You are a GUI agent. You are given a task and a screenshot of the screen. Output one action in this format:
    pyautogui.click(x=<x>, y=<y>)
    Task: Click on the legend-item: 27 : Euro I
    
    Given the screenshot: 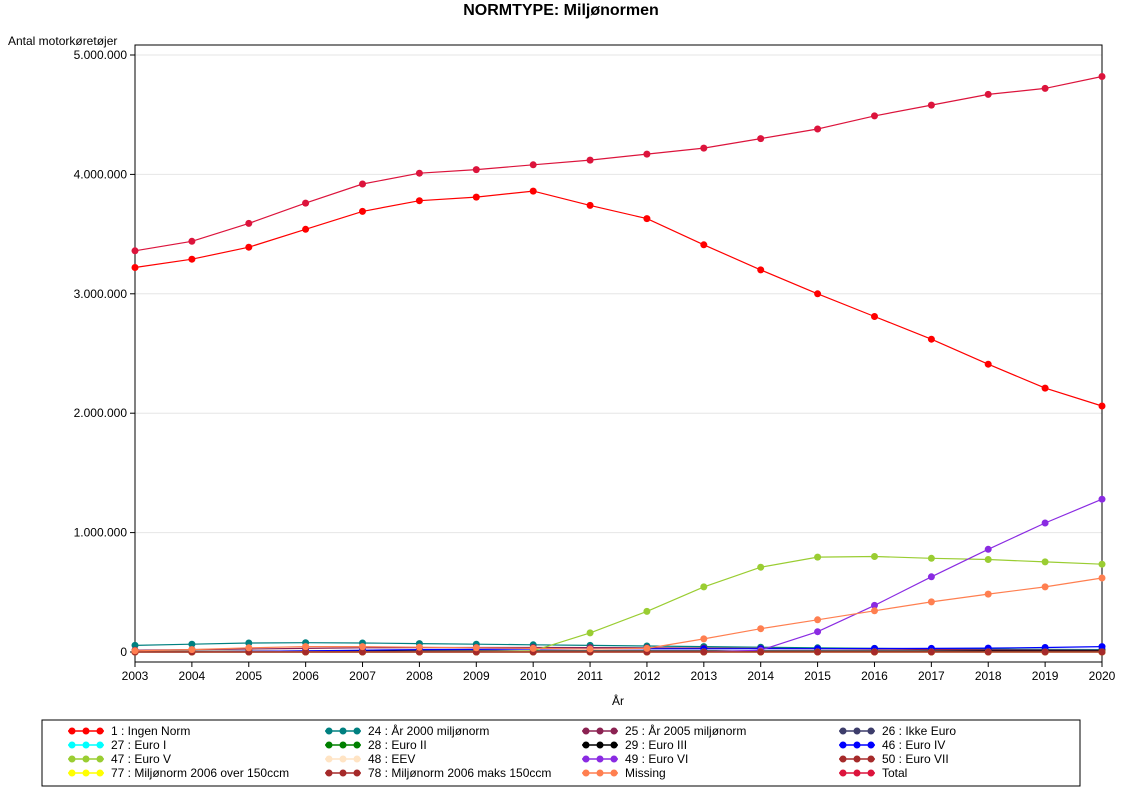 What is the action you would take?
    pyautogui.click(x=117, y=745)
    